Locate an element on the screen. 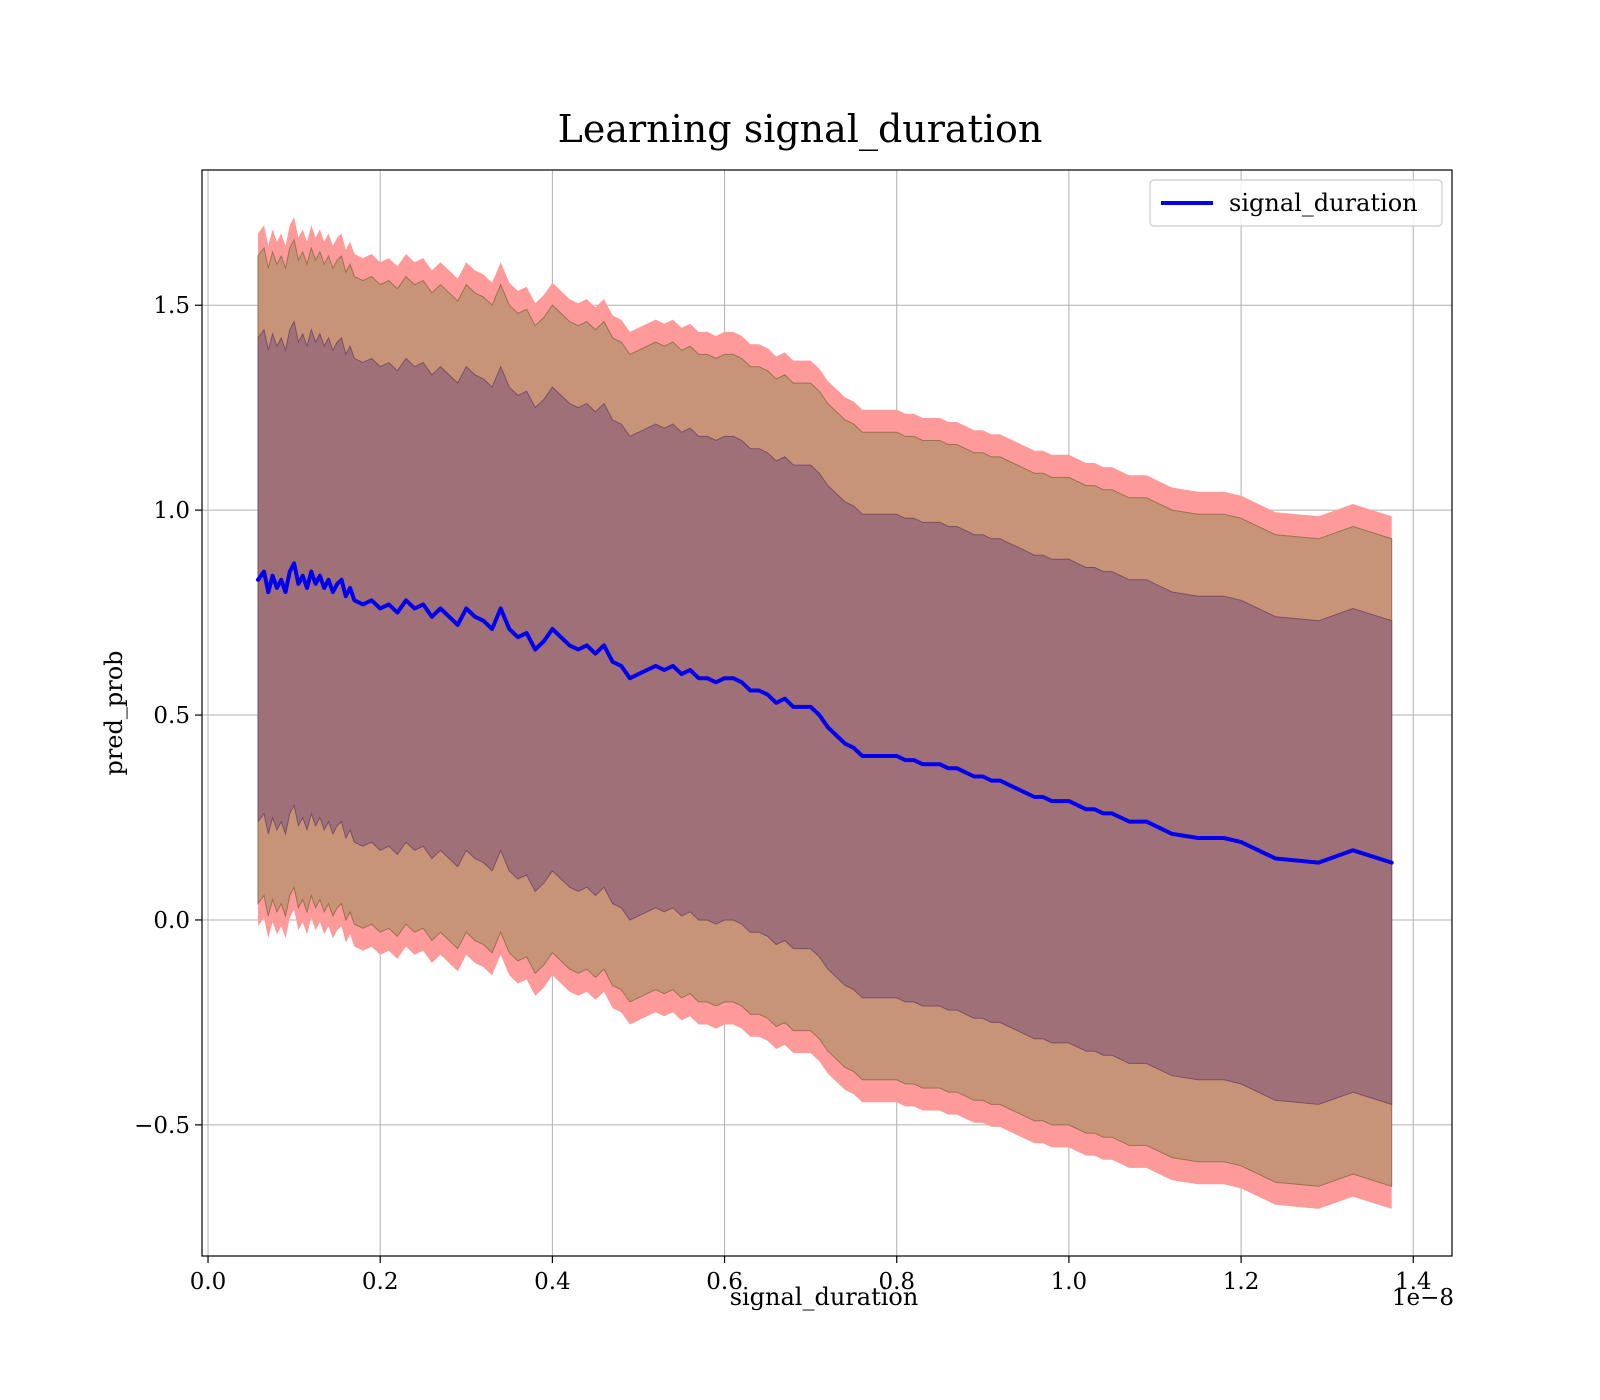  x-axis-label: signal_duration is located at coordinates (824, 1297).